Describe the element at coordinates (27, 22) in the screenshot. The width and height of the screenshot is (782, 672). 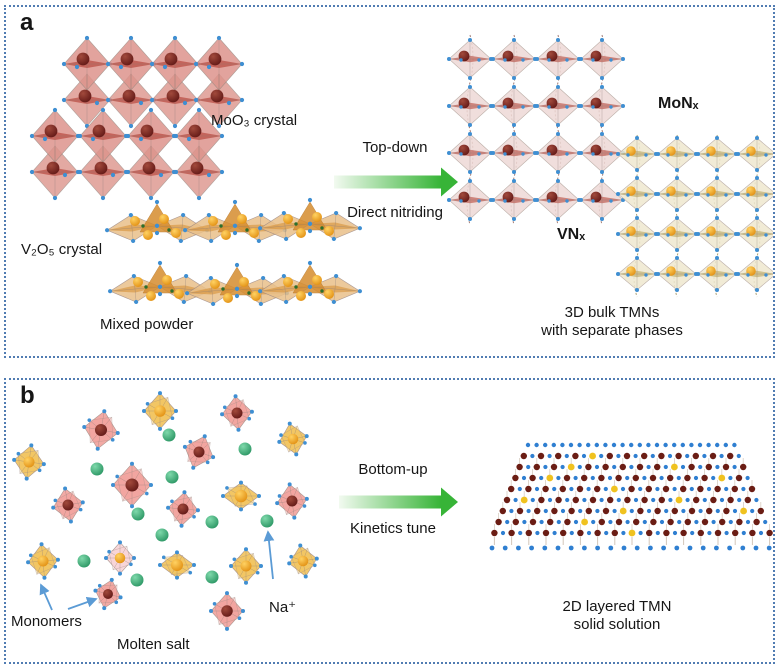
I see `panel-a-letter: a` at that location.